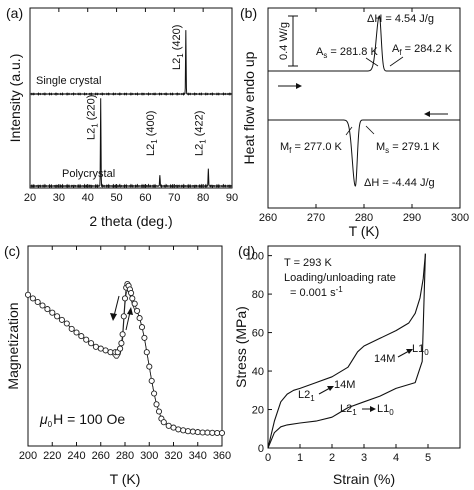  What do you see at coordinates (116, 198) in the screenshot?
I see `x-tick-label-50: 50` at bounding box center [116, 198].